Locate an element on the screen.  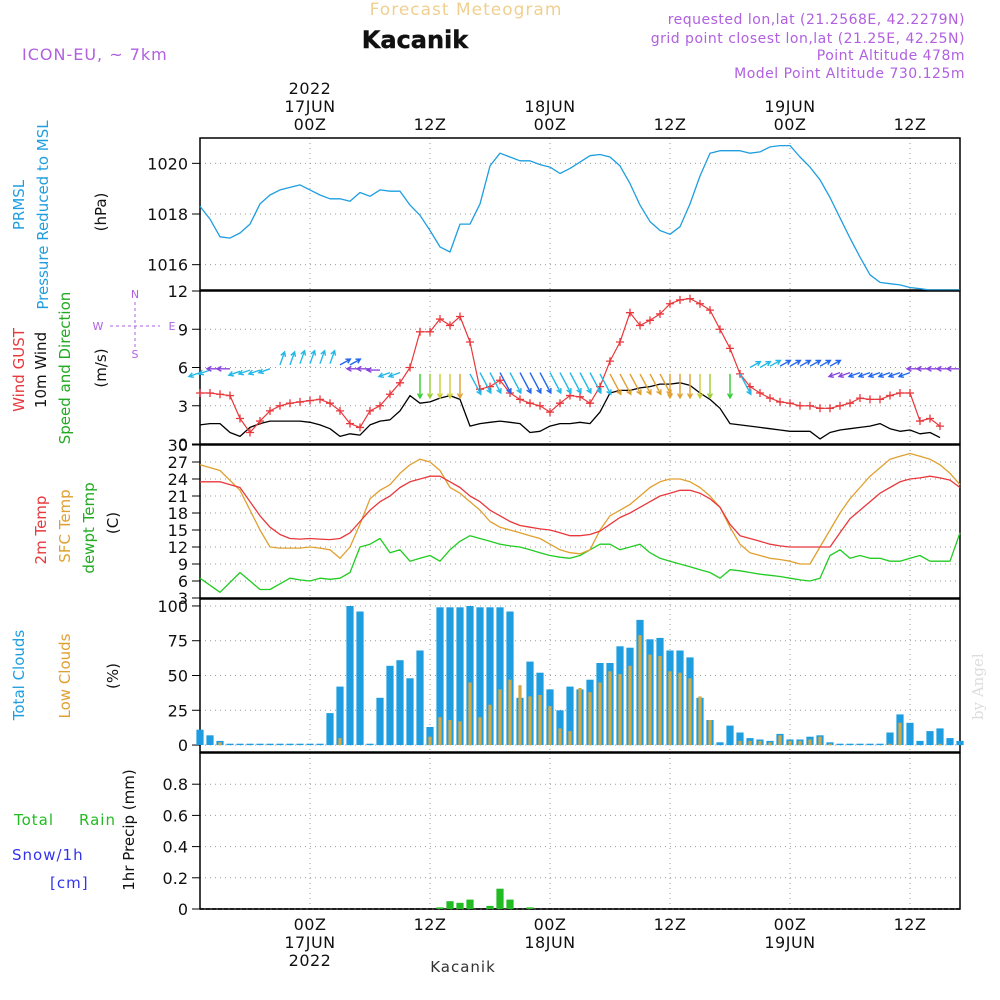
wind-ytick-label: 3 is located at coordinates (183, 406).